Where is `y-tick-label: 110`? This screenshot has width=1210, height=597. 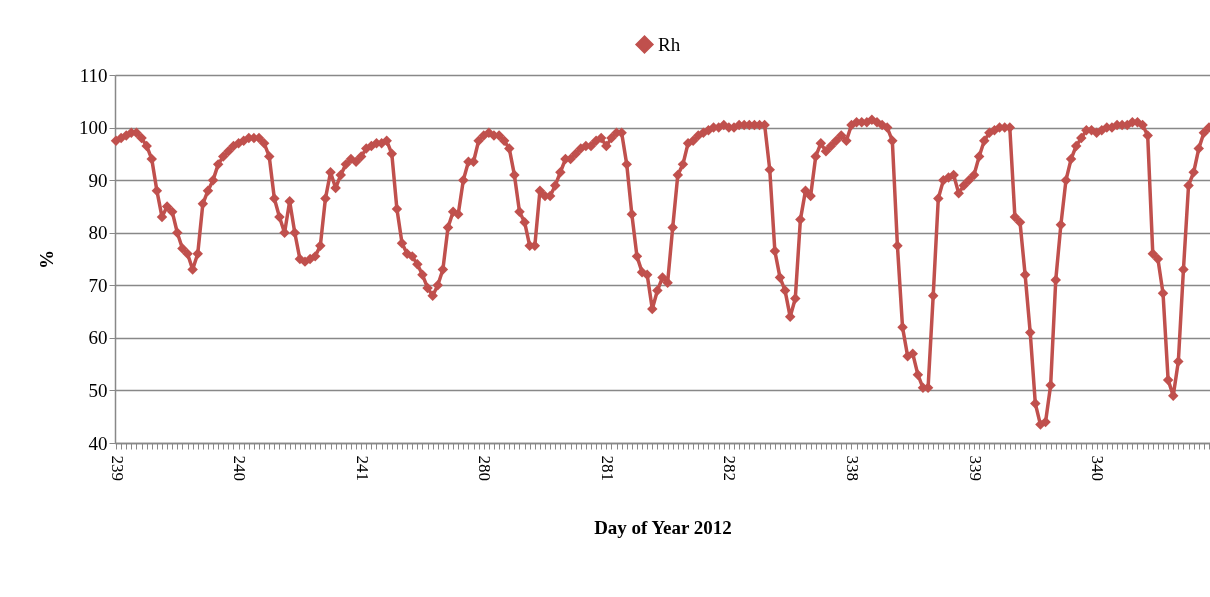
y-tick-label: 110 is located at coordinates (93, 75).